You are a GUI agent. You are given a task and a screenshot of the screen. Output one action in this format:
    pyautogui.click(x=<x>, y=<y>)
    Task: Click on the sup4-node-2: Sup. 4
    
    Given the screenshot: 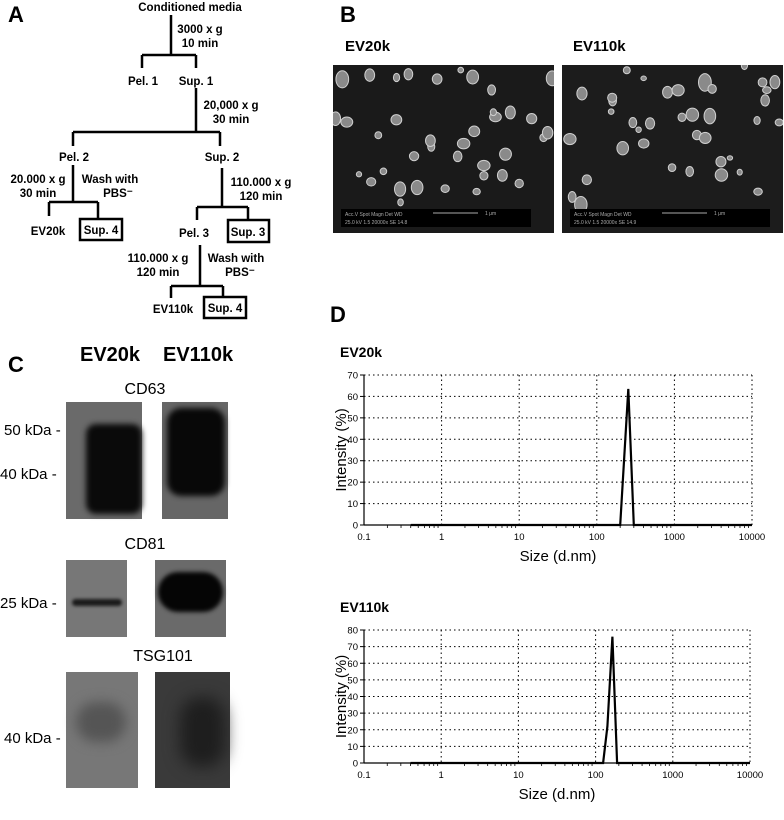 What is the action you would take?
    pyautogui.click(x=225, y=309)
    